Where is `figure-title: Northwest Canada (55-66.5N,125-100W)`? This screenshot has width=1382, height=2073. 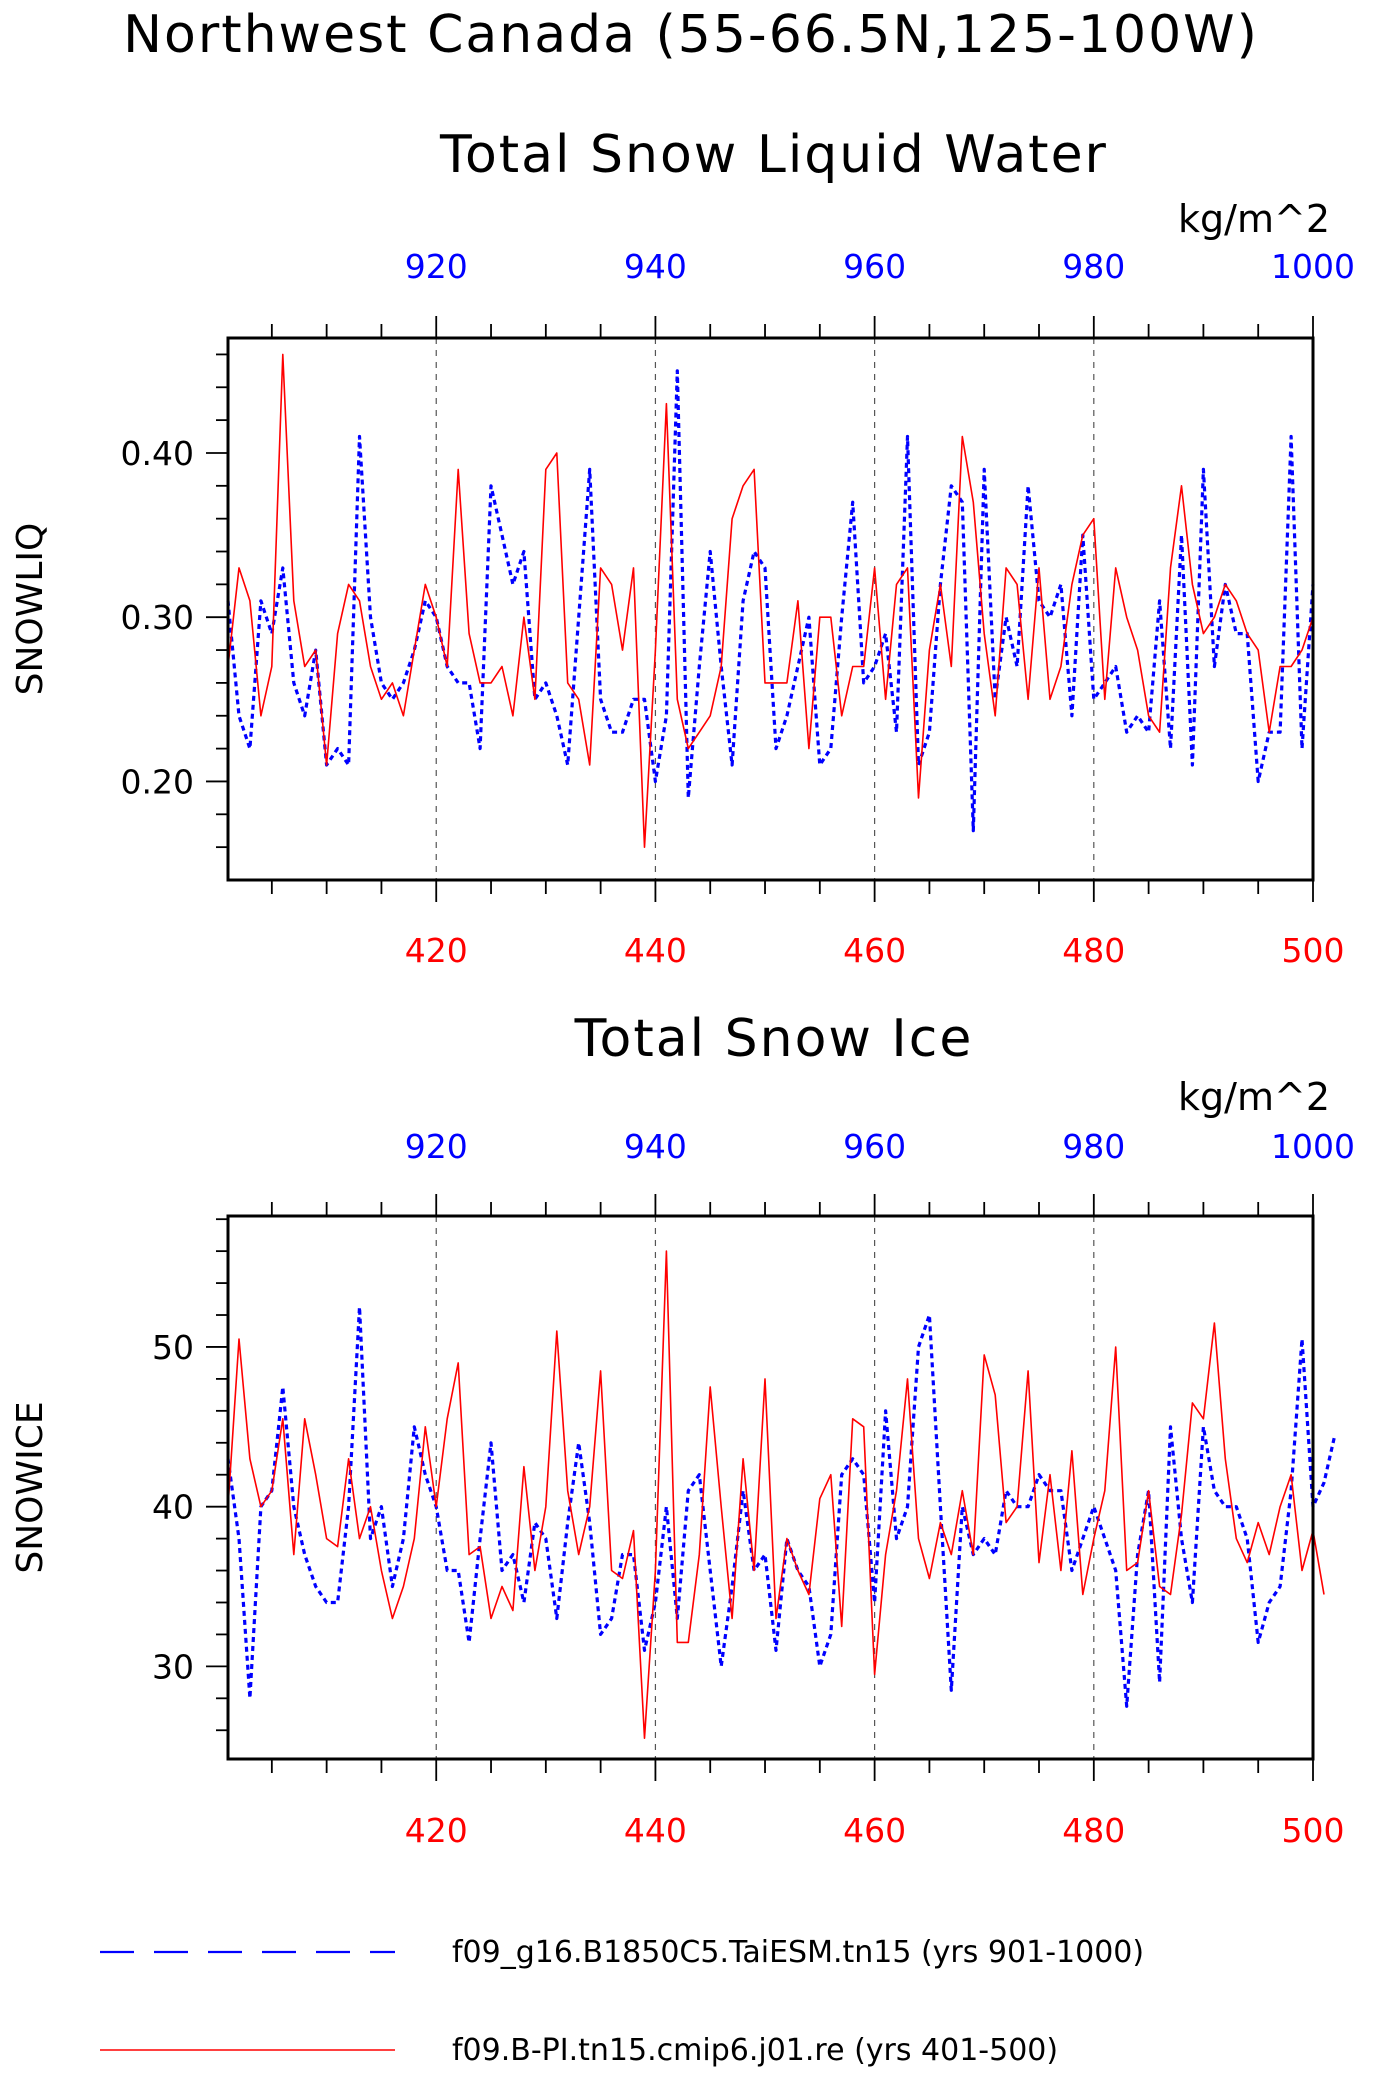 figure-title: Northwest Canada (55-66.5N,125-100W) is located at coordinates (691, 35).